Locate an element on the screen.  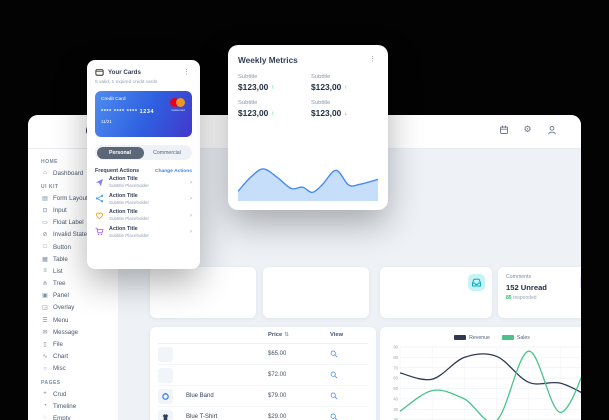
topbar-icons: ⚙ is located at coordinates (527, 129).